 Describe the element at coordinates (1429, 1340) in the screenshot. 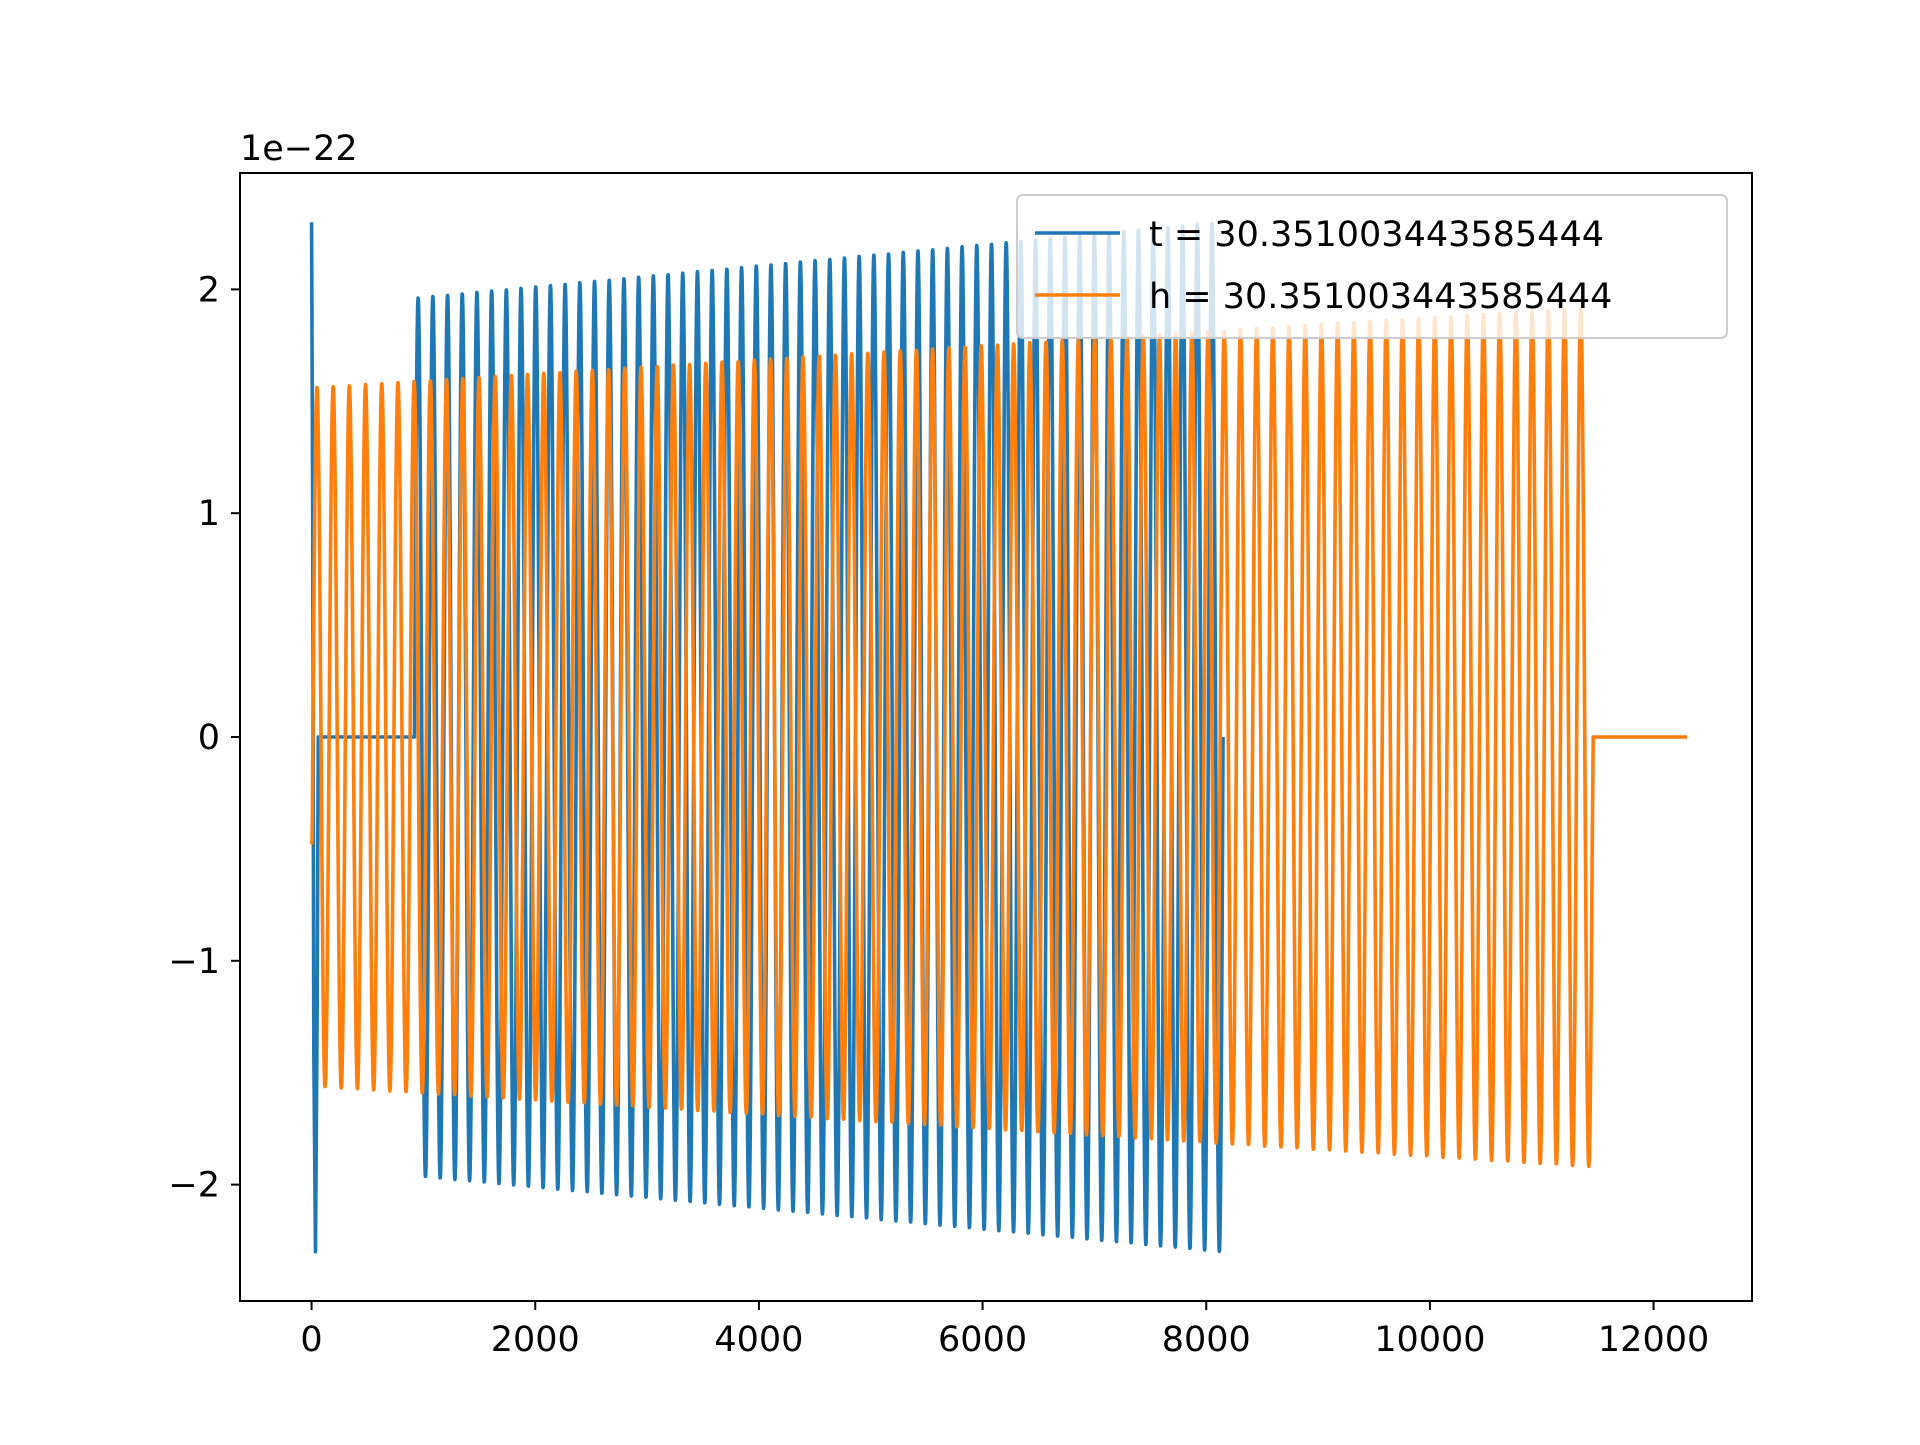

I see `x-tick-label: 10000` at that location.